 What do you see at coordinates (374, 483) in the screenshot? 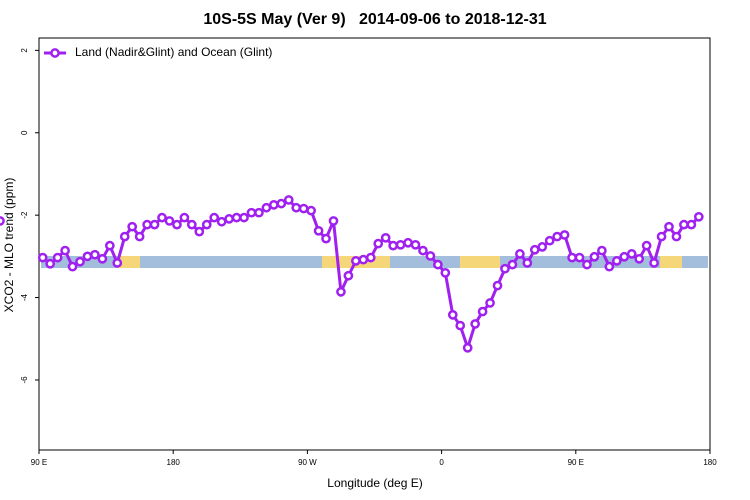
I see `x-axis-label: Longitude (deg E)` at bounding box center [374, 483].